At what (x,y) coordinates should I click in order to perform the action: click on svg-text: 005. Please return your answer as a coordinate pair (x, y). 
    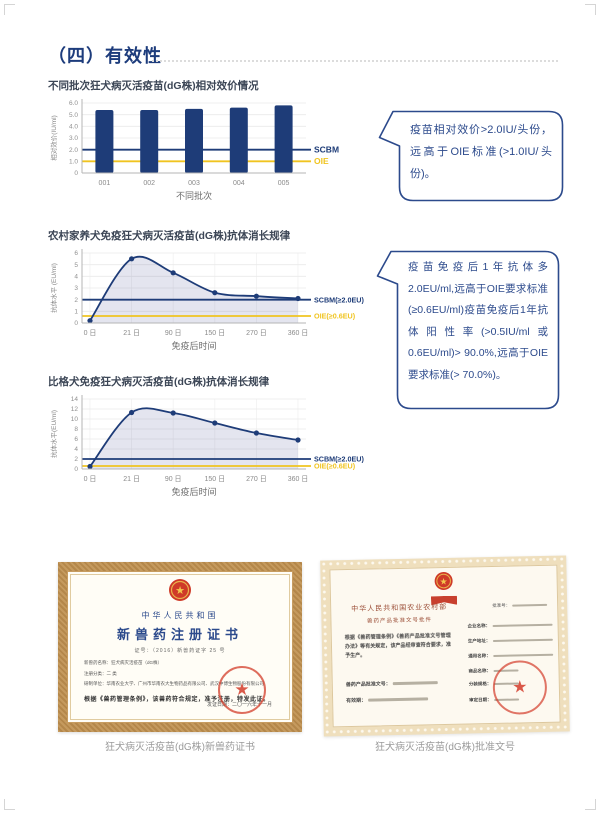
    Looking at the image, I should click on (284, 183).